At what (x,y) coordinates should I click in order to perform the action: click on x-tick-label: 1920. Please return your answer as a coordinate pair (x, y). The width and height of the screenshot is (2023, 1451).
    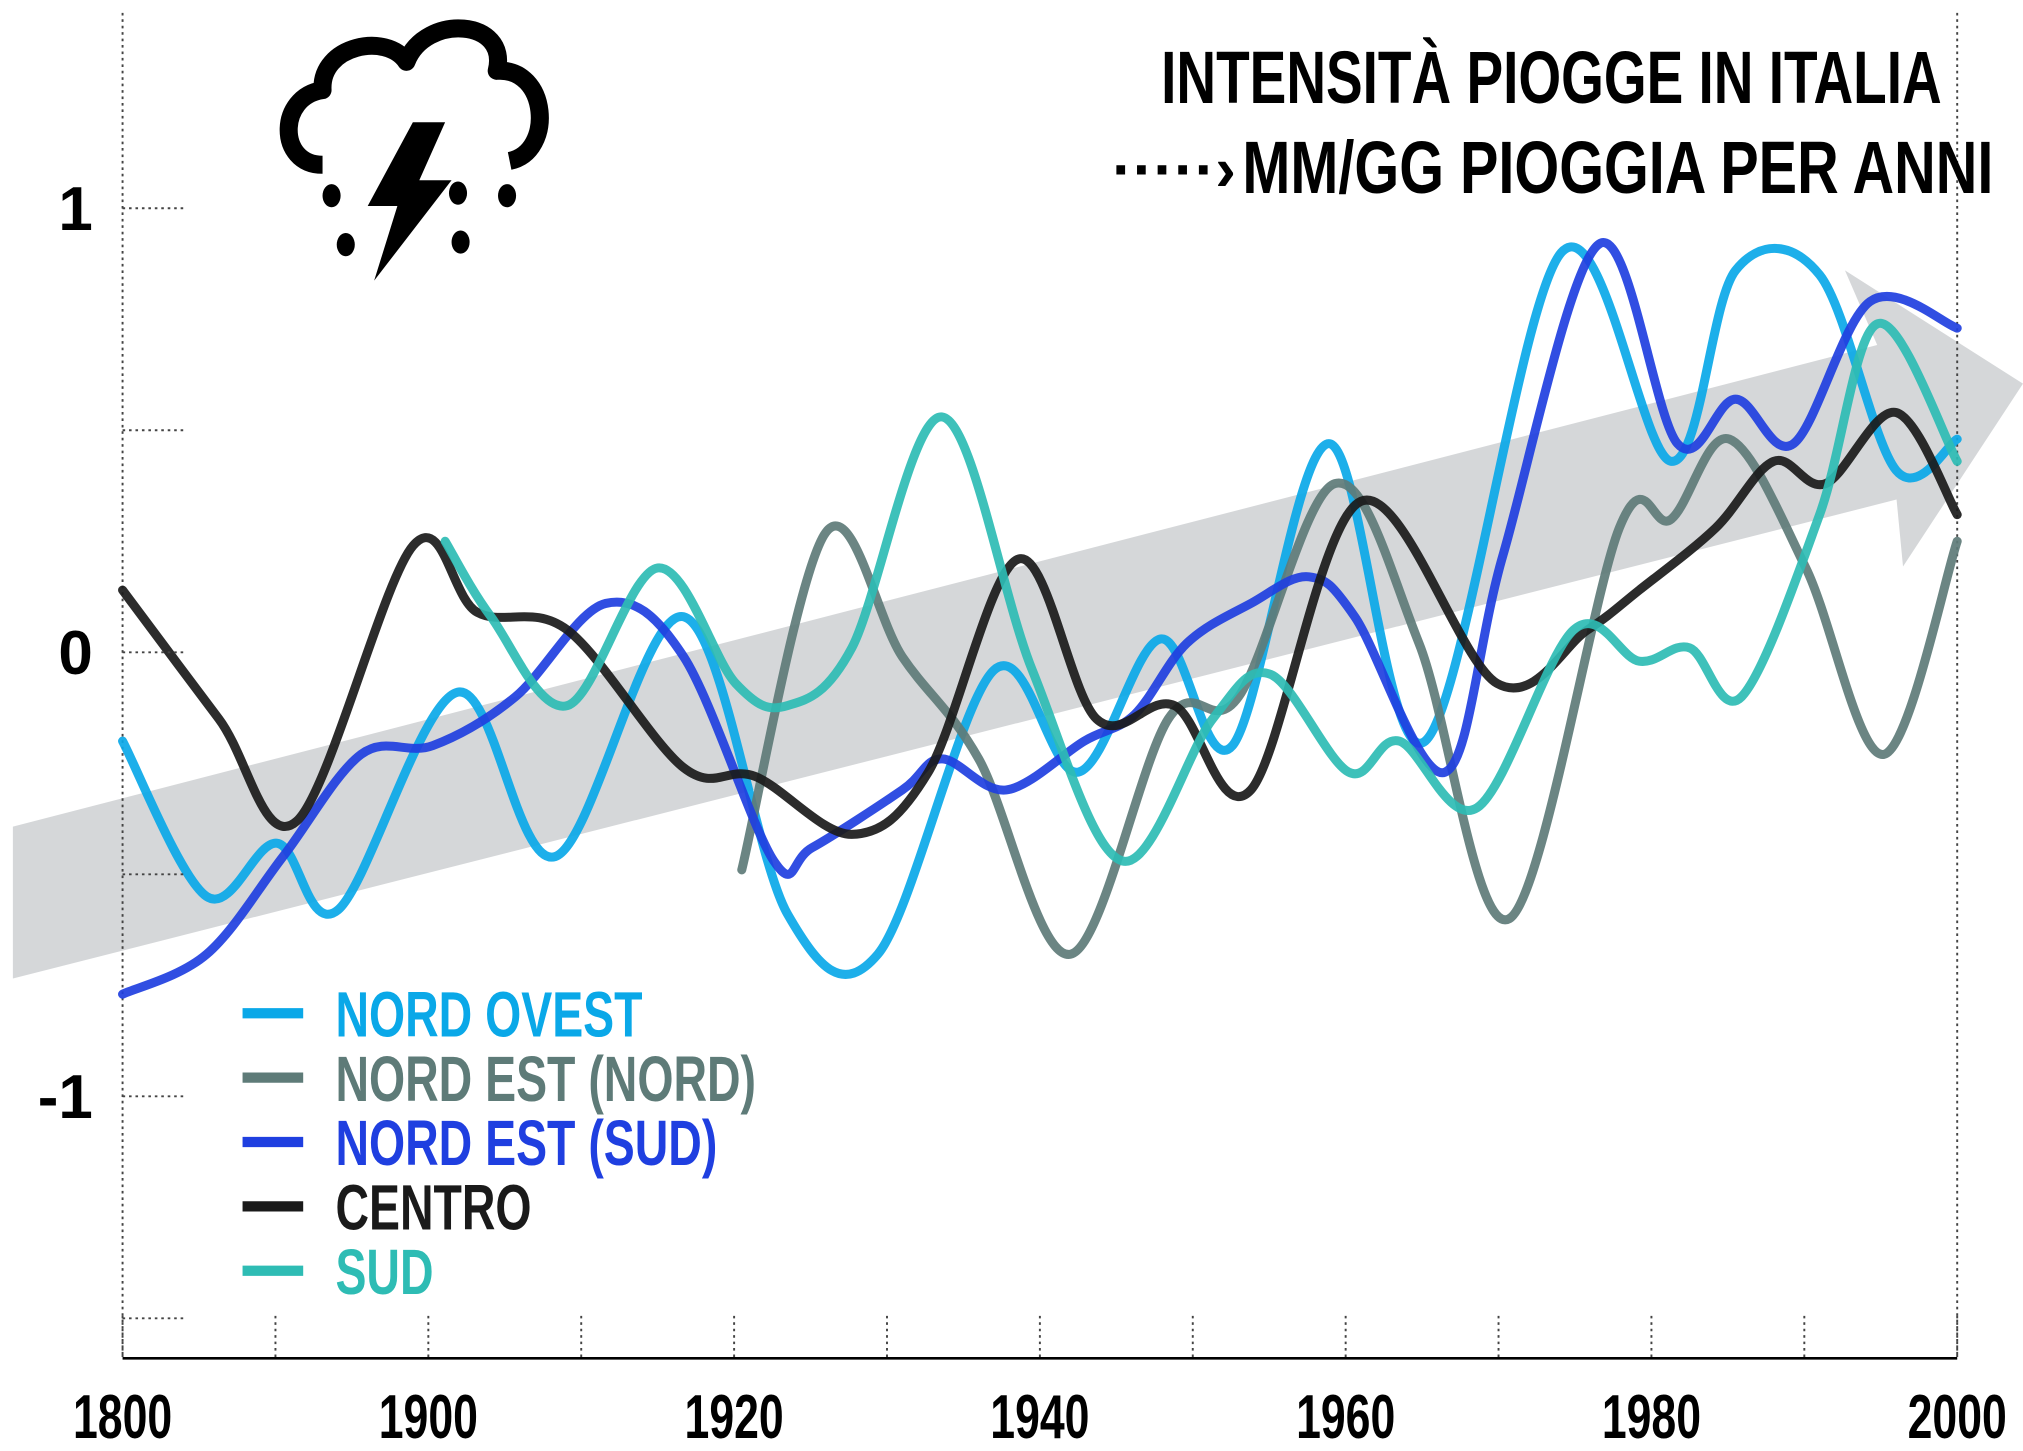
    Looking at the image, I should click on (734, 1417).